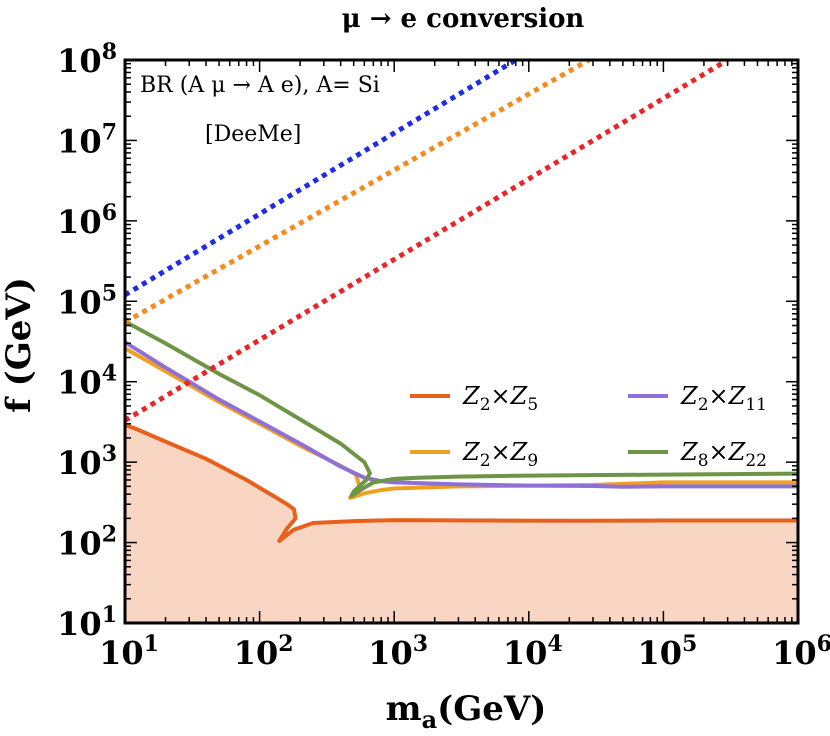 The image size is (830, 736). What do you see at coordinates (129, 651) in the screenshot?
I see `x-tick-label: 101` at bounding box center [129, 651].